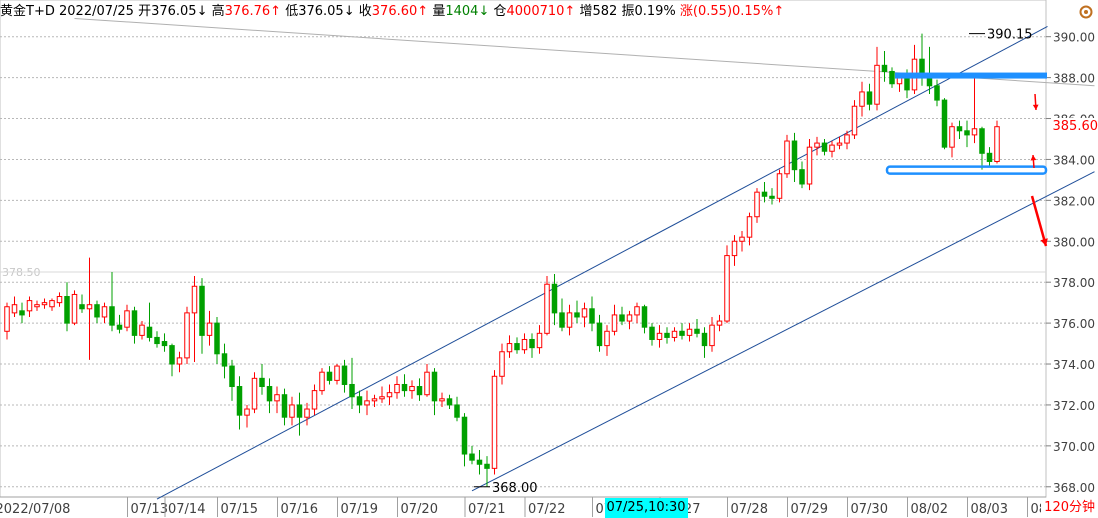 The width and height of the screenshot is (1098, 518). Describe the element at coordinates (27, 11) in the screenshot. I see `instrument-name: 黄金T+D` at that location.